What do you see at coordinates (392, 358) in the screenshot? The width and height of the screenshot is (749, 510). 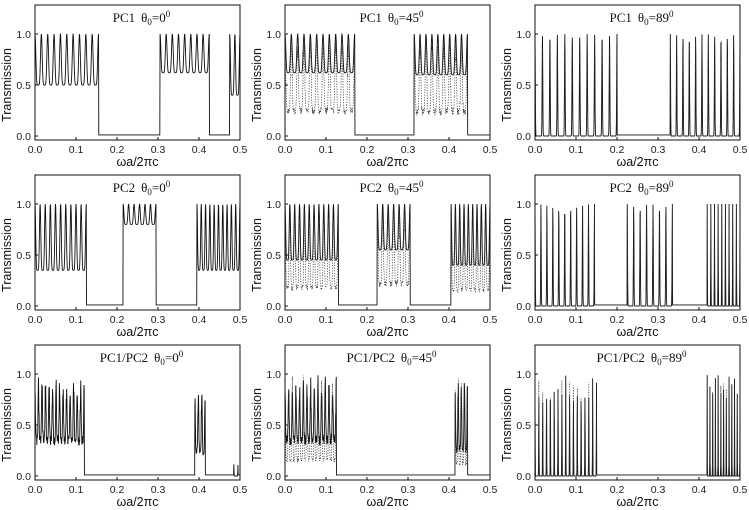 I see `panel-title: PC1/PC2 θ0=450` at bounding box center [392, 358].